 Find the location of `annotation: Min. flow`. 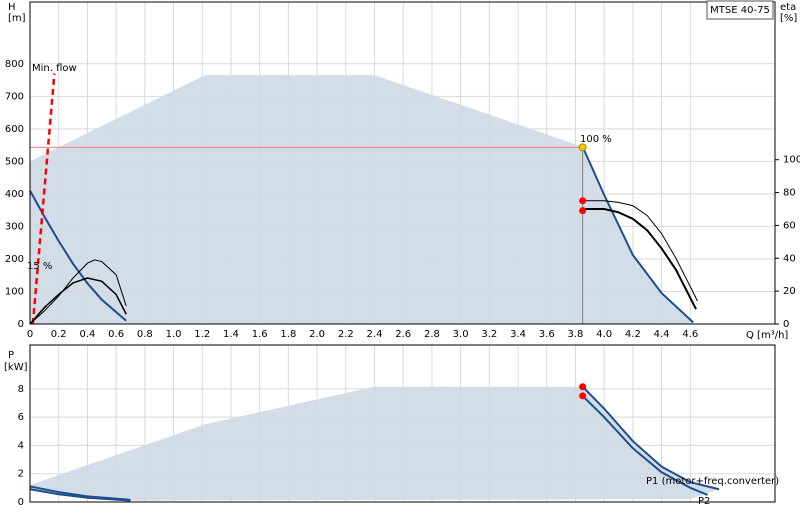

annotation: Min. flow is located at coordinates (54, 68).